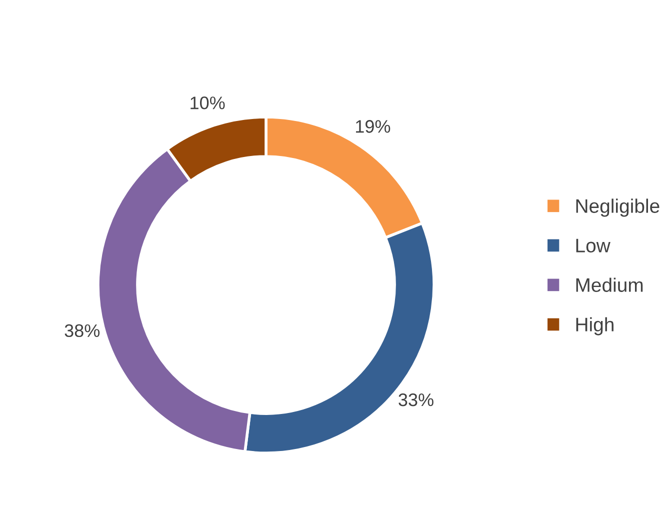  Describe the element at coordinates (373, 126) in the screenshot. I see `data-label: 19%` at that location.